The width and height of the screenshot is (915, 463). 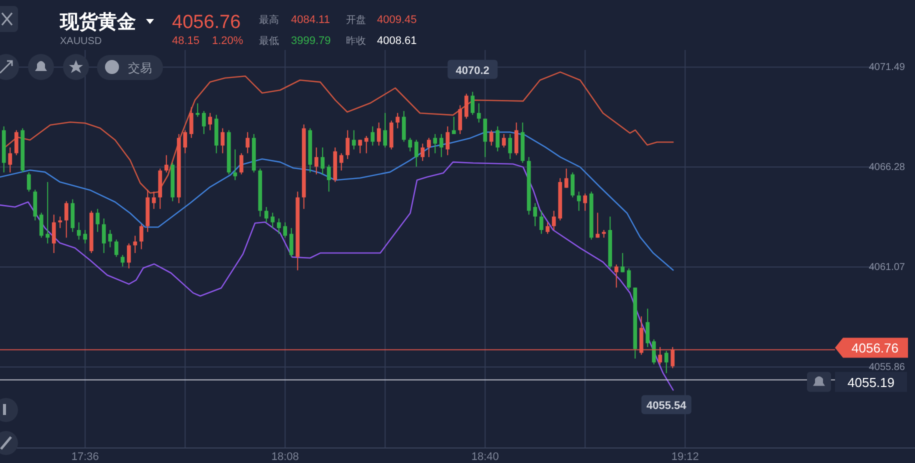 I want to click on annotation: 4055.54, so click(x=667, y=406).